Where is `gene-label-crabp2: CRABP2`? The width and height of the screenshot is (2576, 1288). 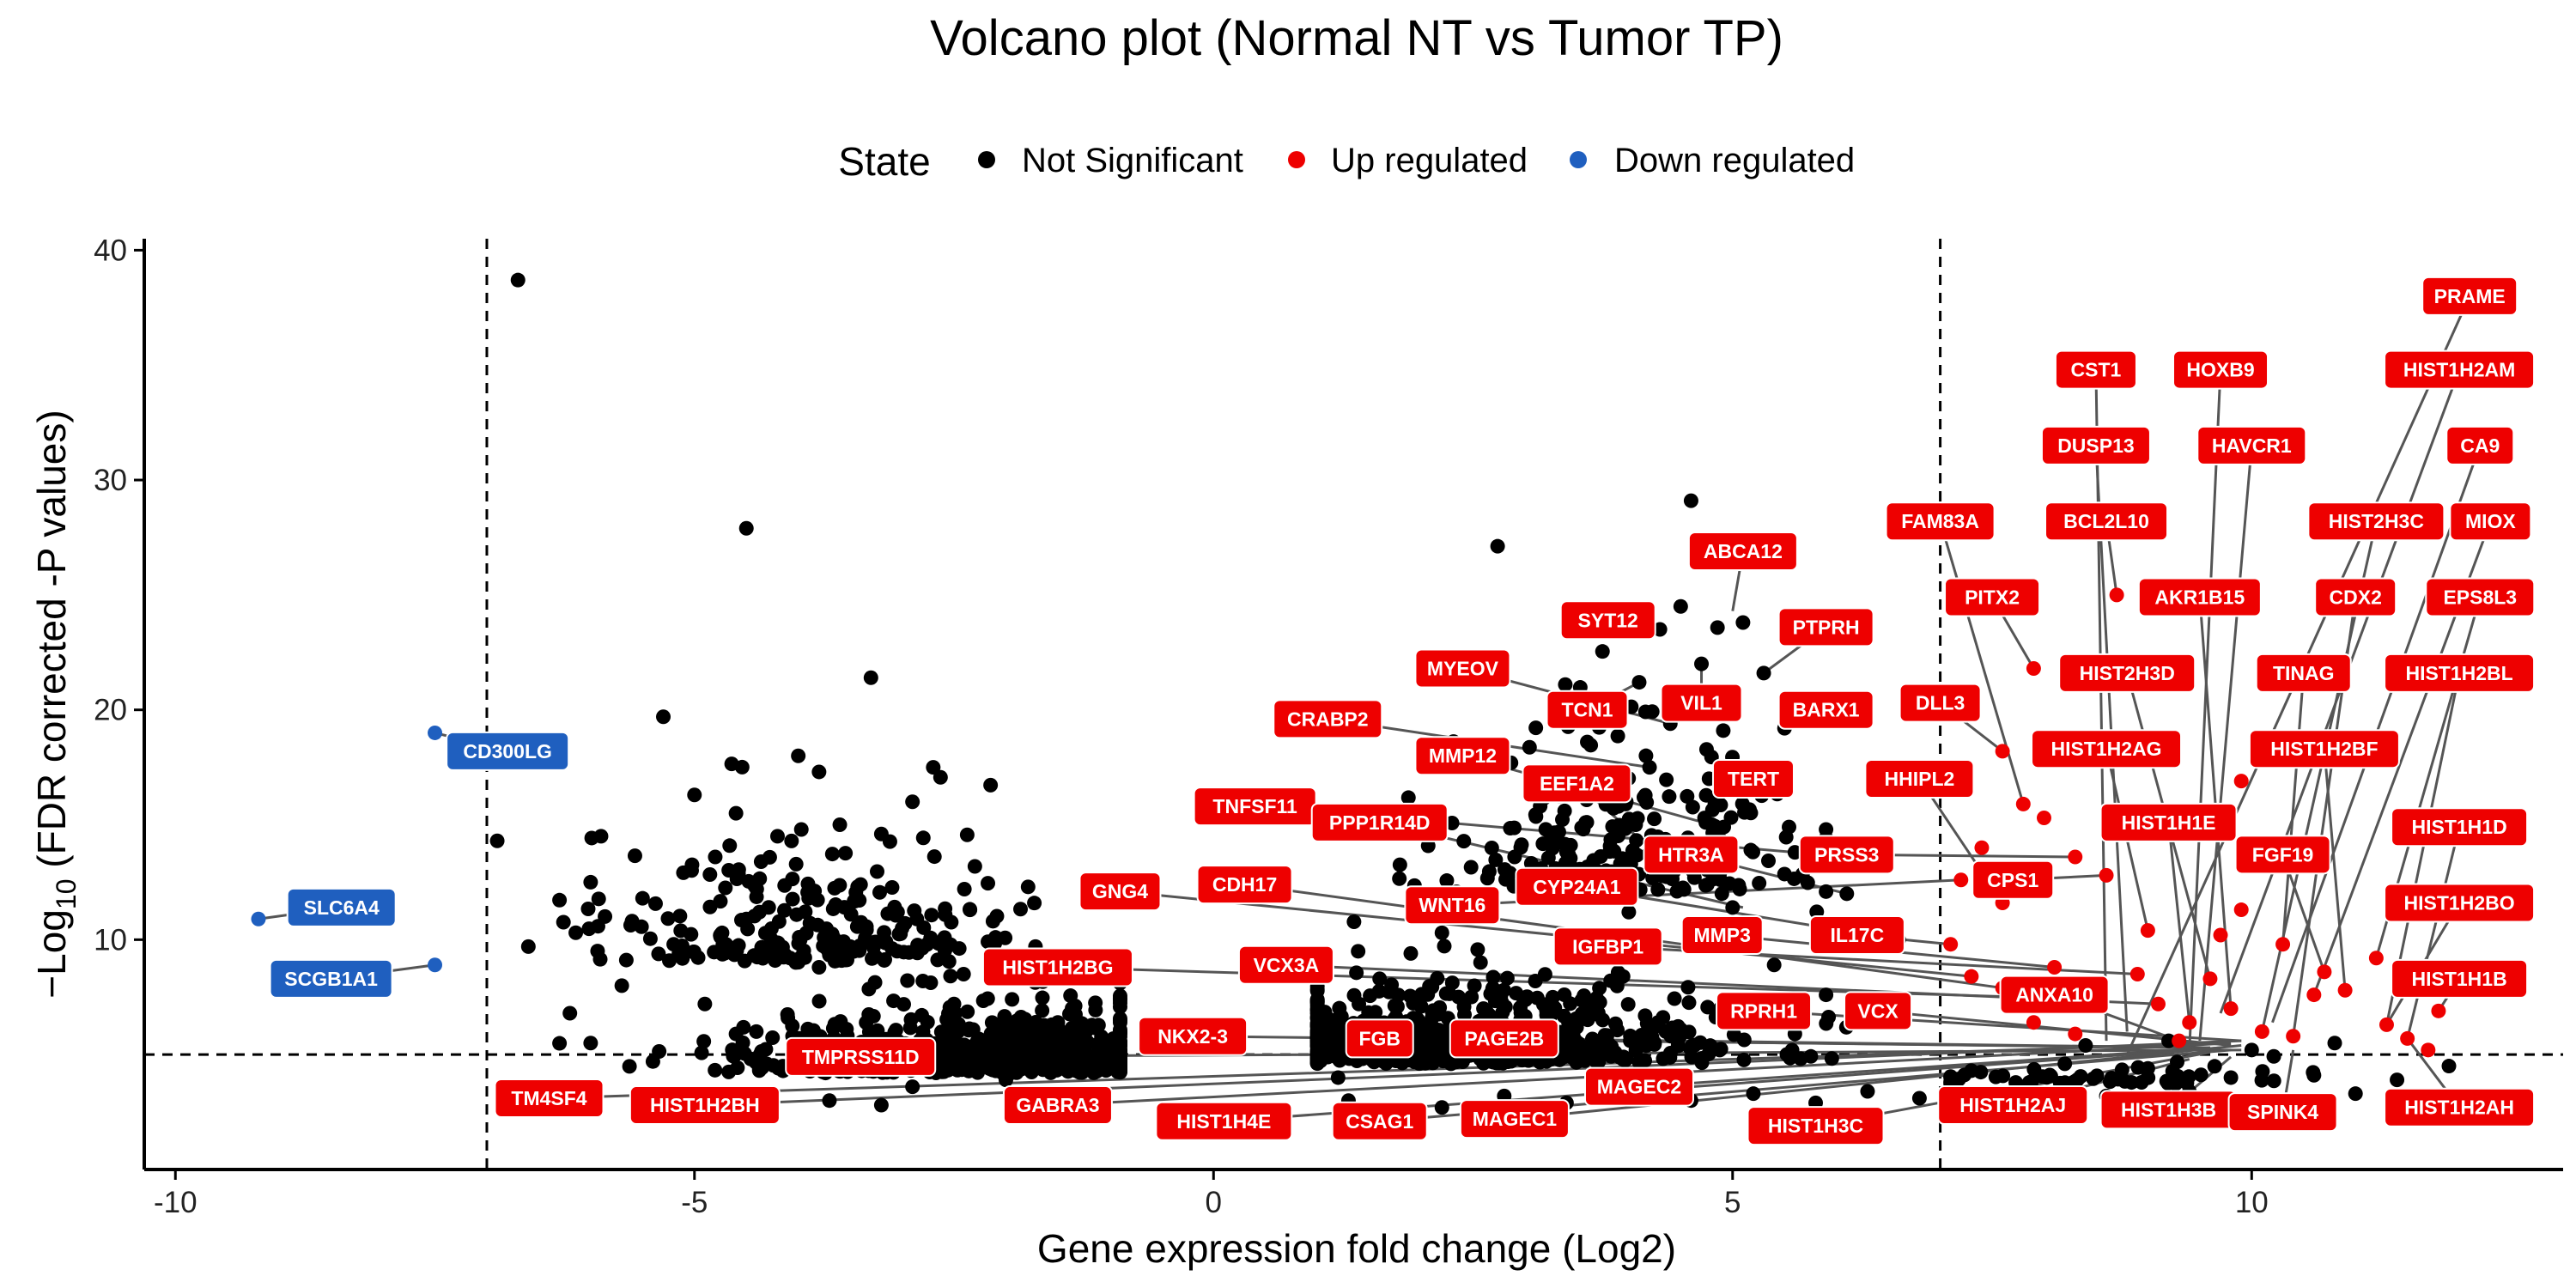 gene-label-crabp2: CRABP2 is located at coordinates (1328, 719).